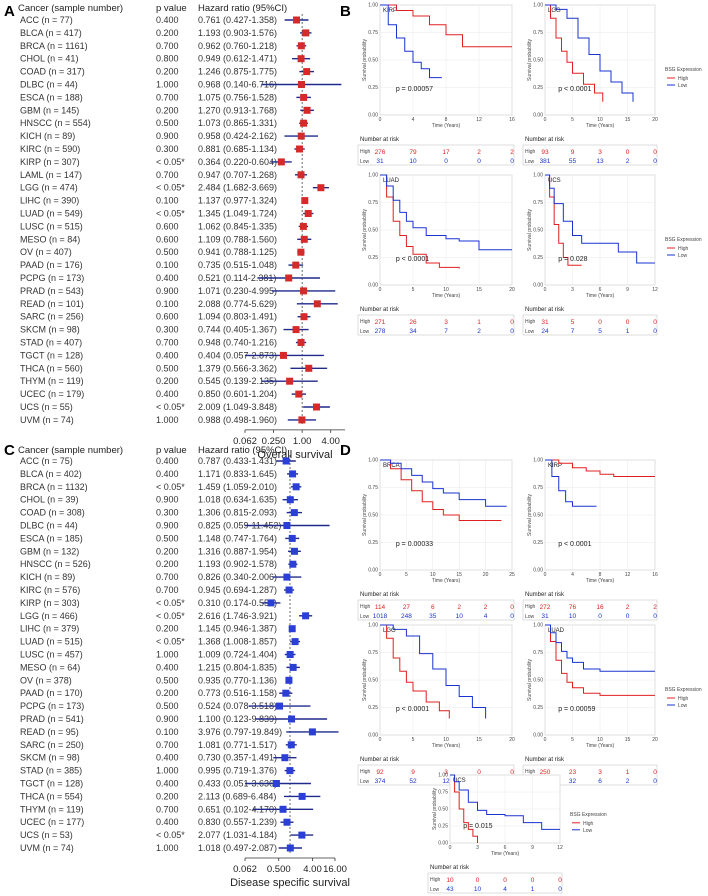 Image resolution: width=708 pixels, height=896 pixels. Describe the element at coordinates (495, 883) in the screenshot. I see `risk-table` at that location.